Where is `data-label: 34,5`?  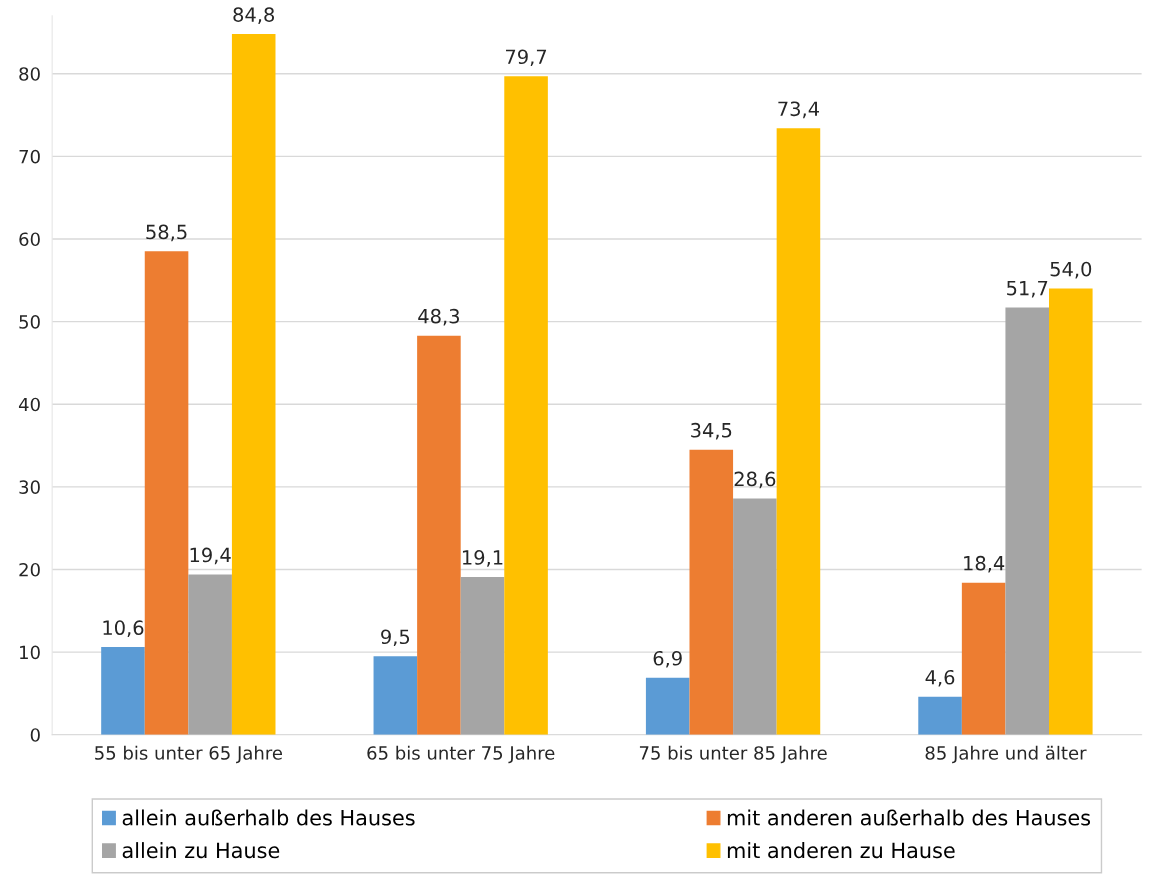 data-label: 34,5 is located at coordinates (711, 431).